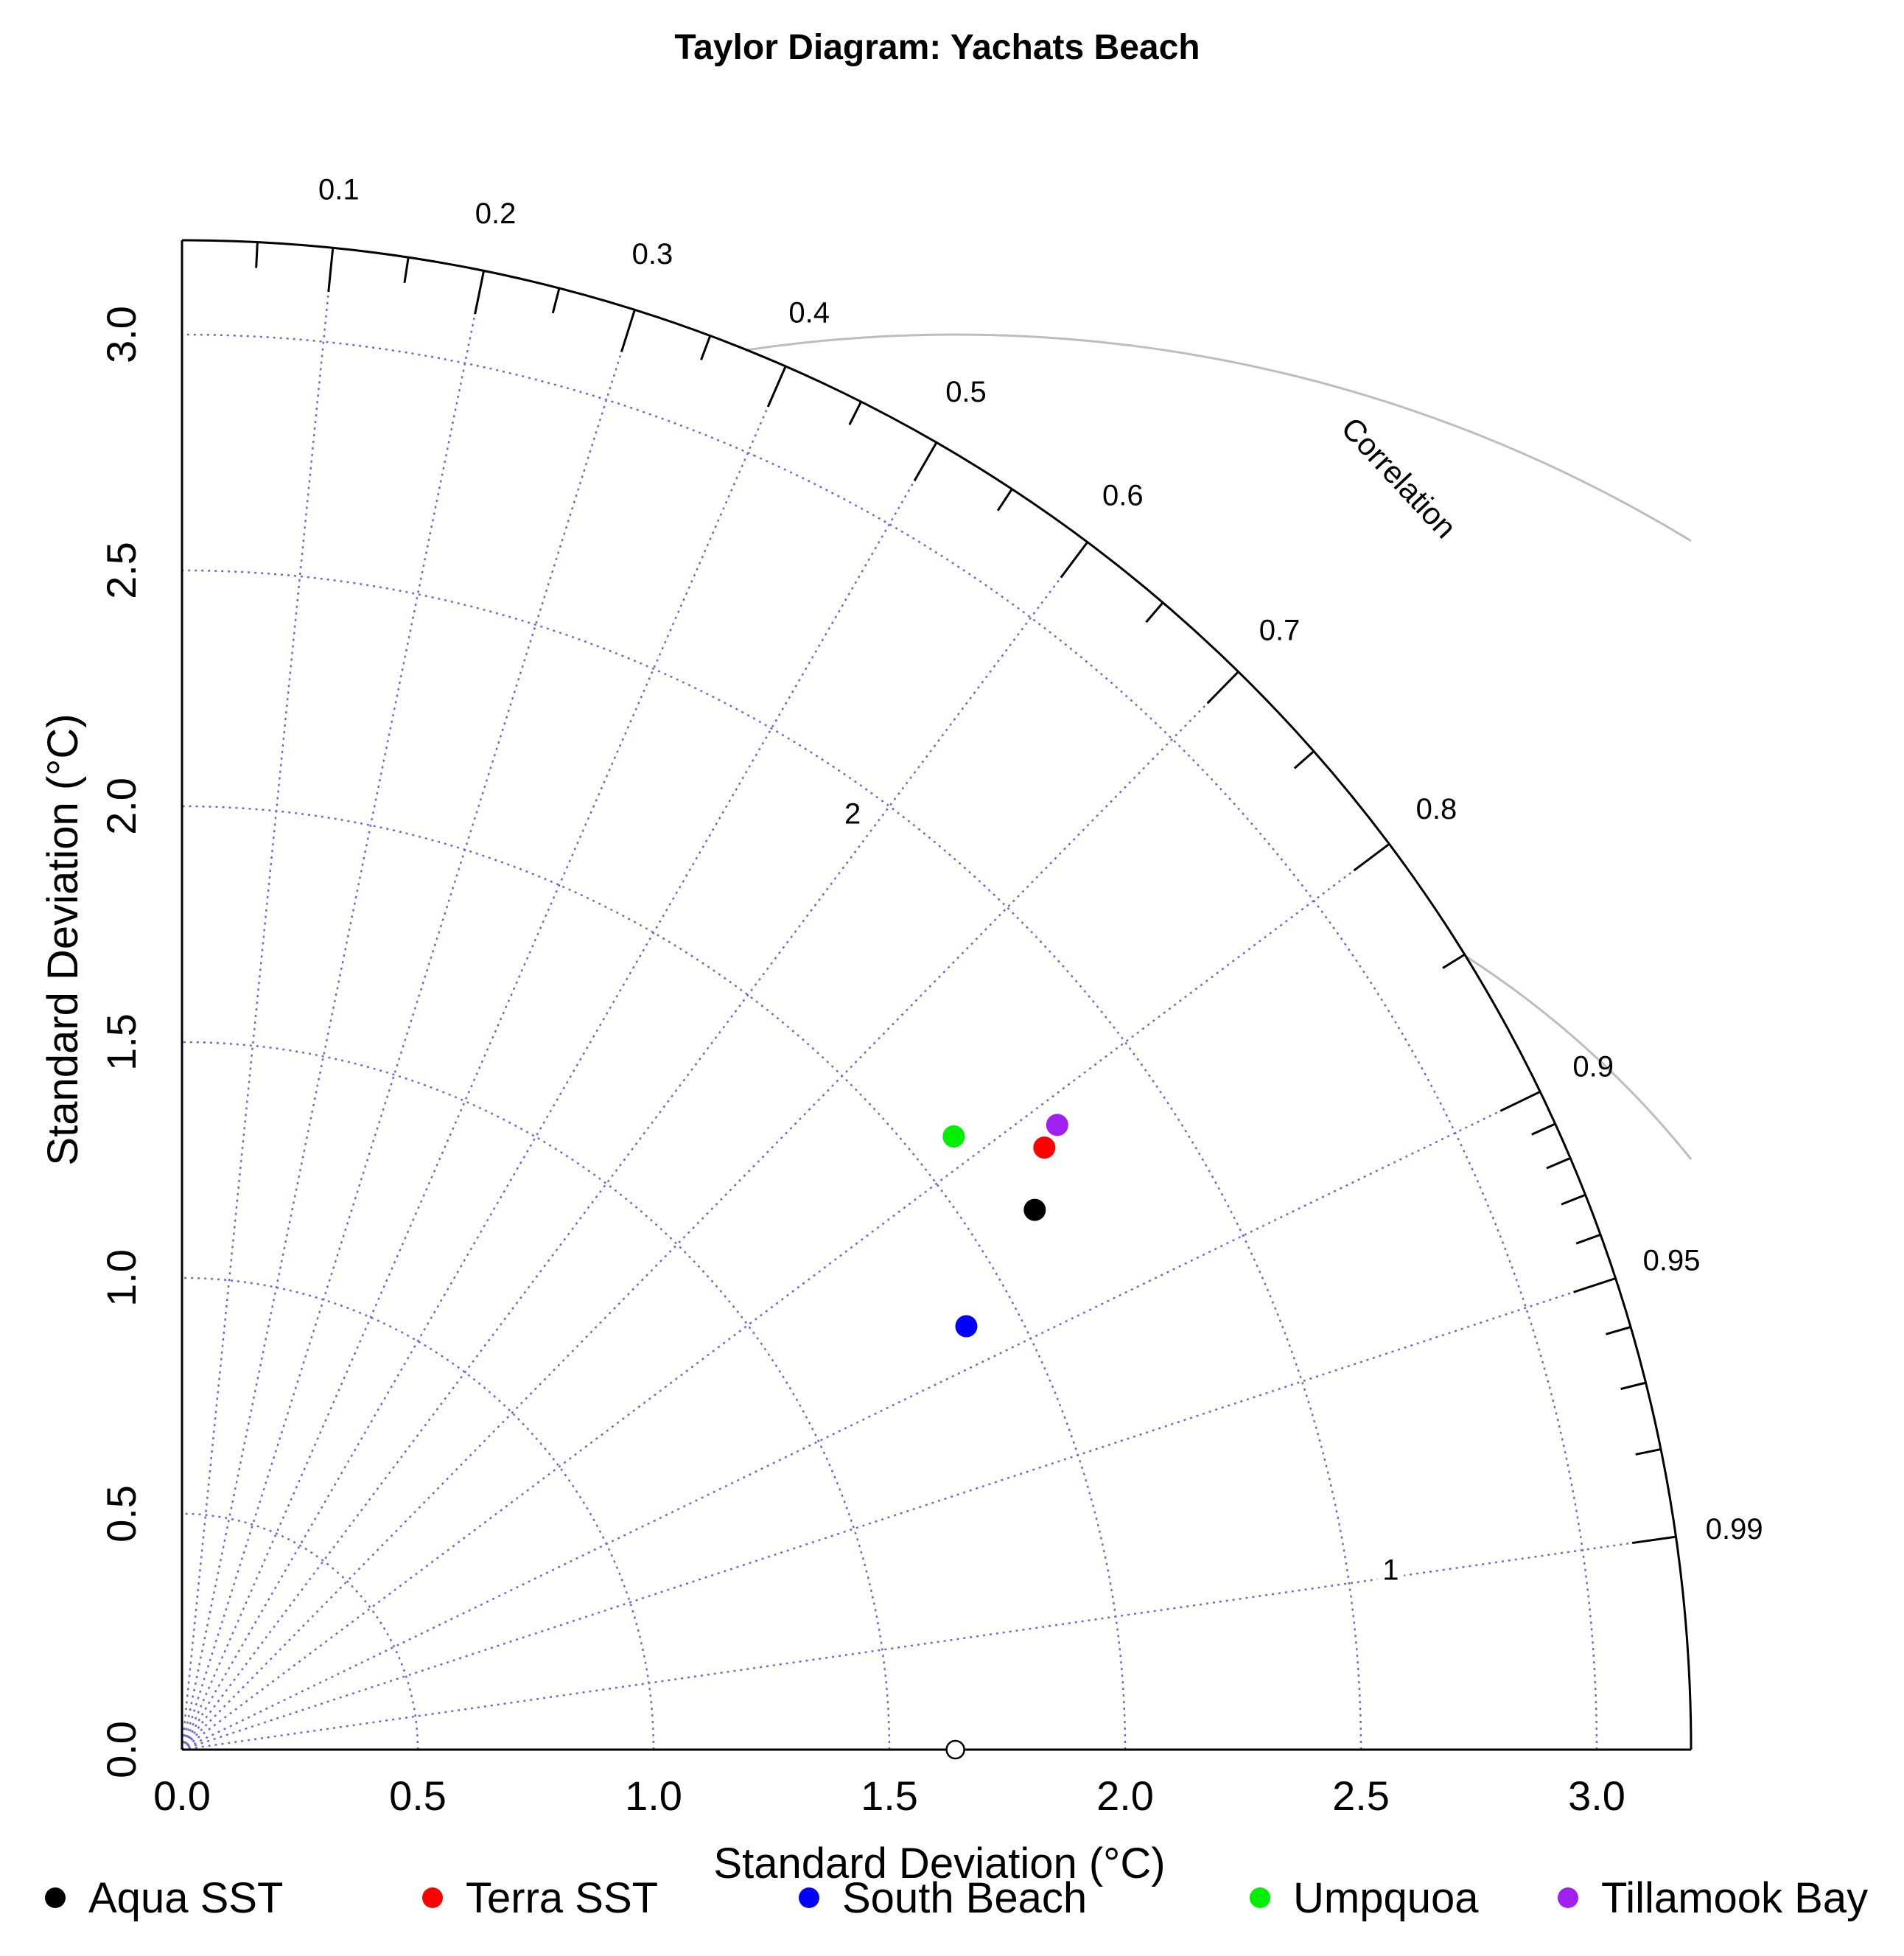 The height and width of the screenshot is (1956, 1904). I want to click on y-tick-label: 3.0, so click(121, 334).